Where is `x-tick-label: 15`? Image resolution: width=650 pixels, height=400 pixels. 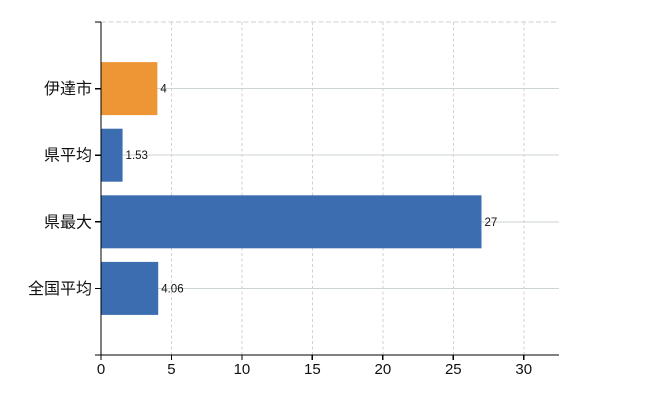
x-tick-label: 15 is located at coordinates (312, 369).